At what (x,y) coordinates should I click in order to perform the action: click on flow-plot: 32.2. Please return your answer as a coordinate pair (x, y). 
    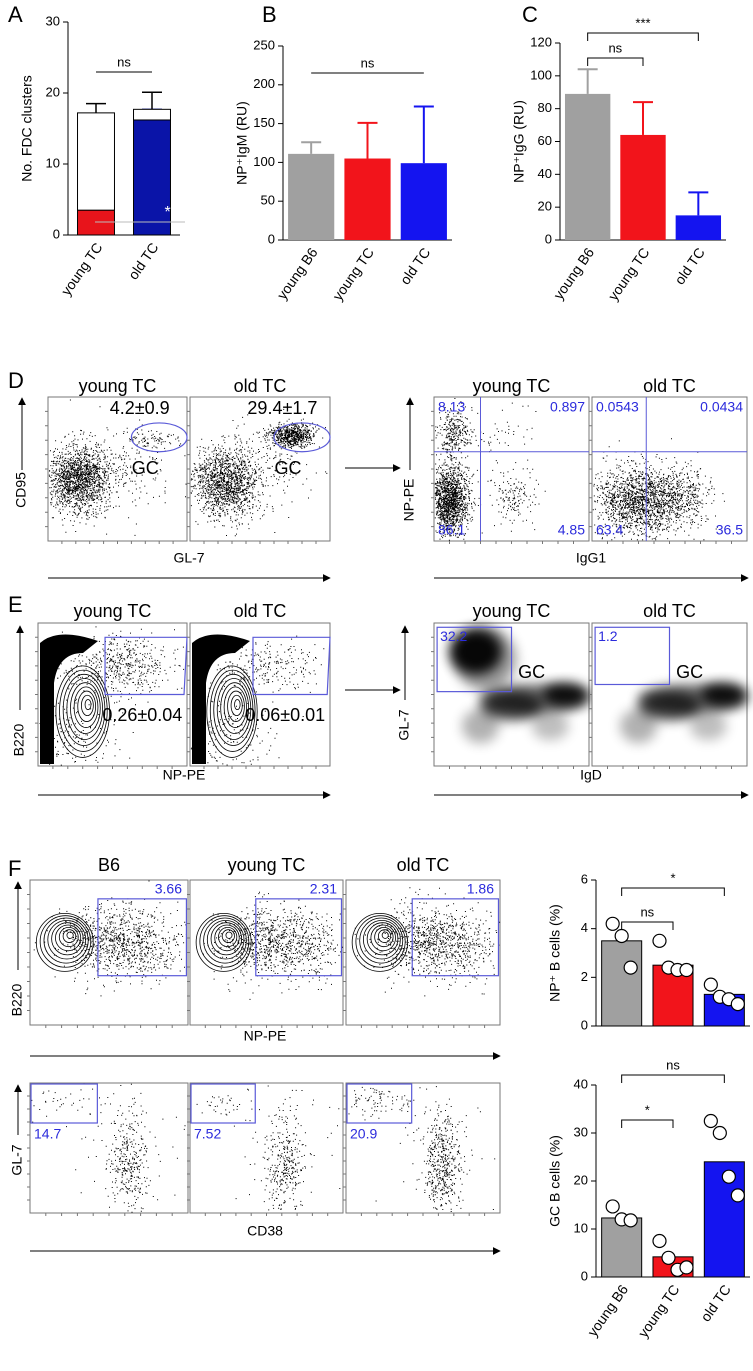
    Looking at the image, I should click on (510, 695).